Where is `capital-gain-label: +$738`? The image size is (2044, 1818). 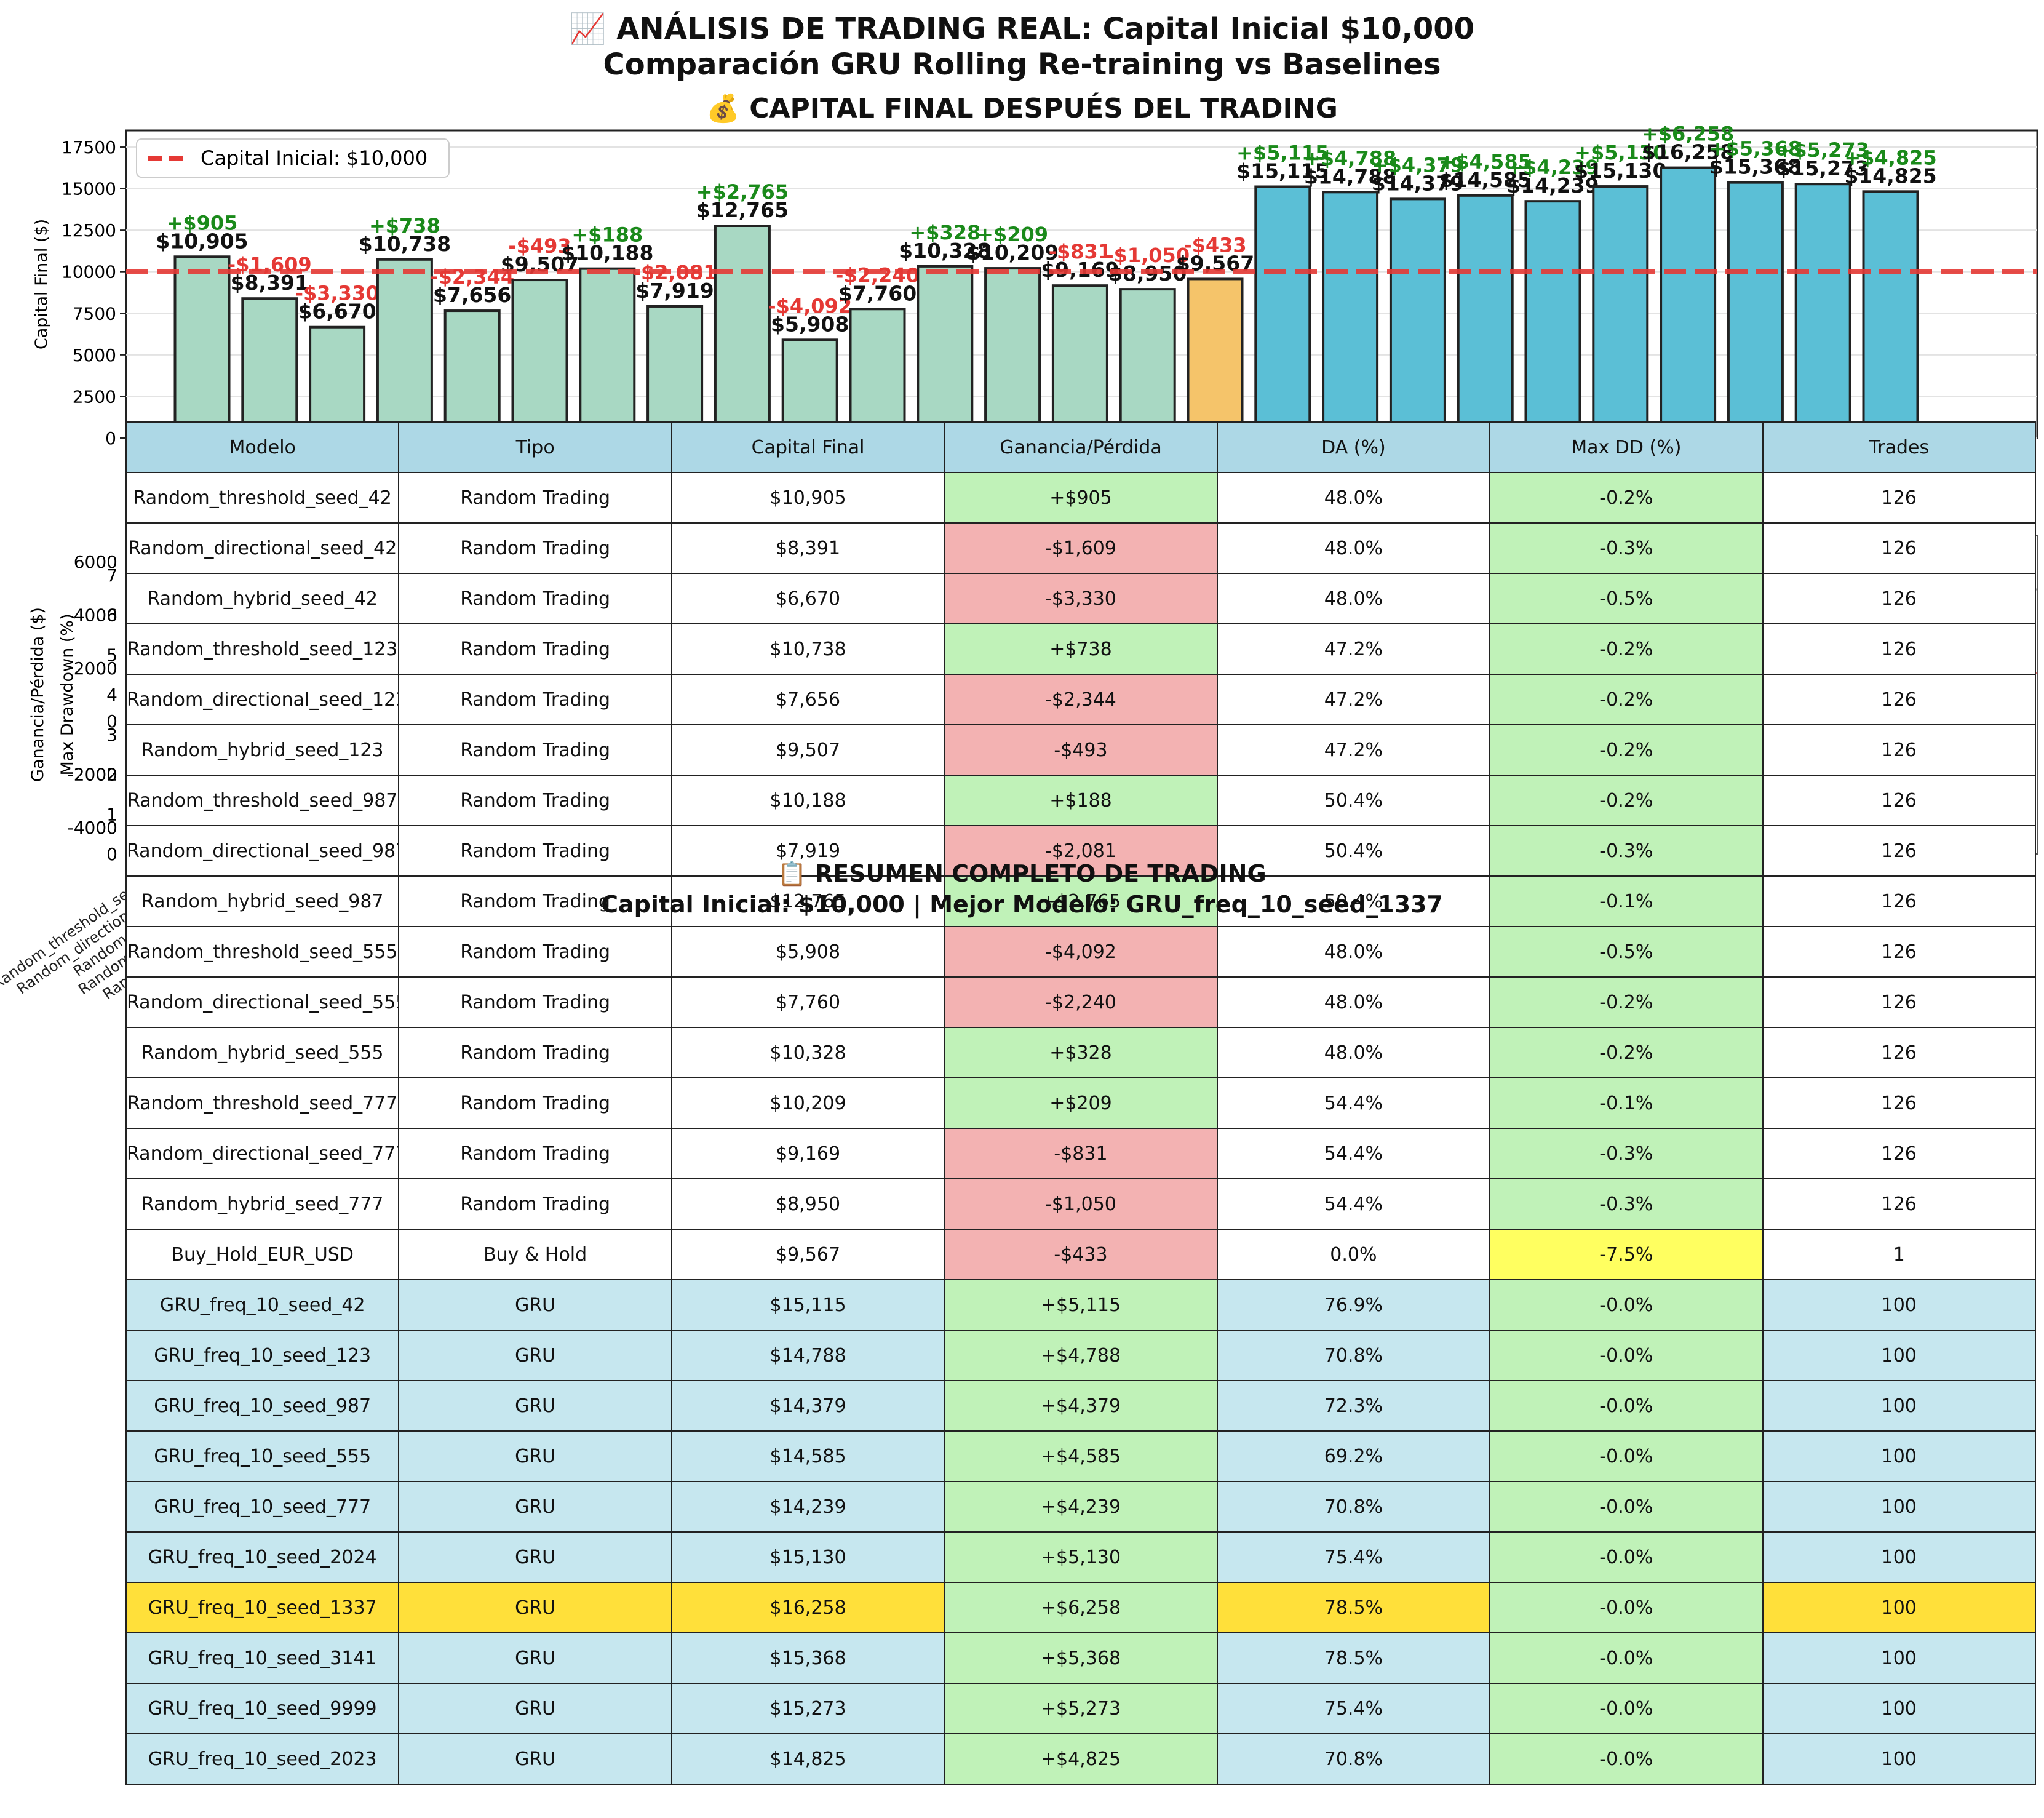 capital-gain-label: +$738 is located at coordinates (405, 225).